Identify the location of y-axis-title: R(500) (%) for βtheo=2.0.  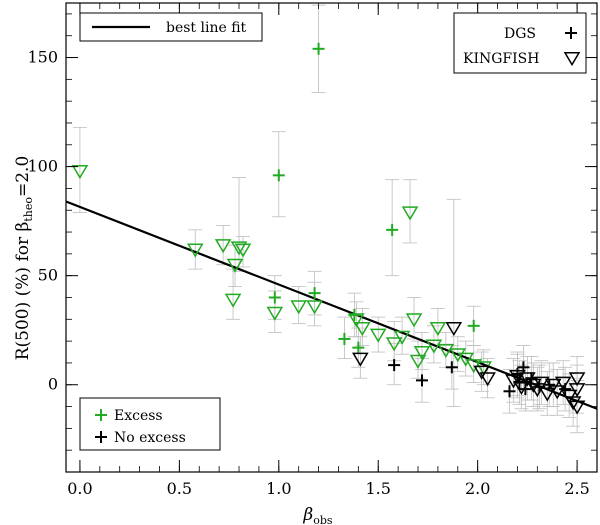
(24, 258).